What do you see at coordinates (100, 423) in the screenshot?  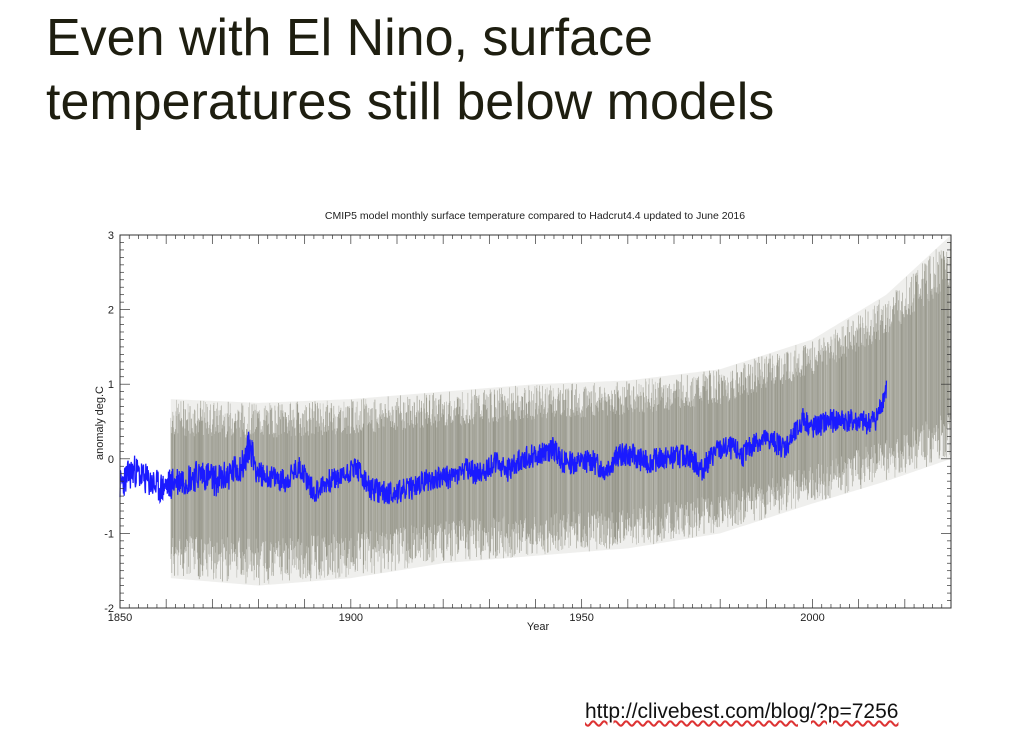 I see `y-axis-label: anomaly deg.C` at bounding box center [100, 423].